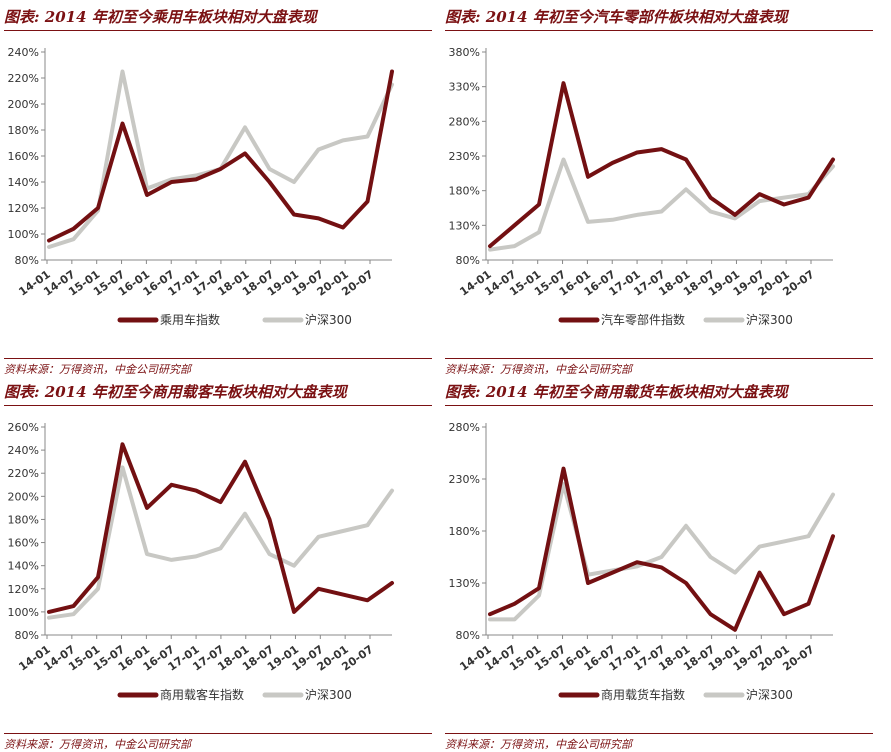 Image resolution: width=891 pixels, height=752 pixels. Describe the element at coordinates (643, 319) in the screenshot. I see `legend-label: 汽车零部件指数` at that location.